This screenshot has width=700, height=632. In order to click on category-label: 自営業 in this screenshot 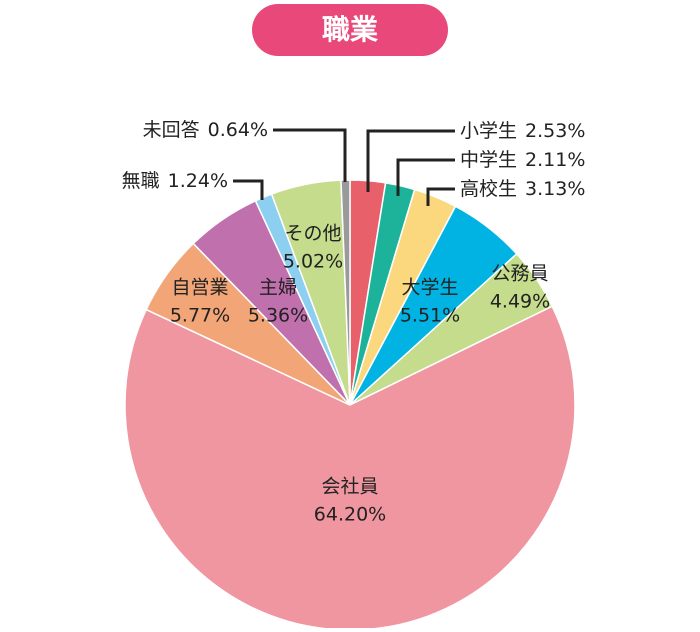, I will do `click(199, 288)`.